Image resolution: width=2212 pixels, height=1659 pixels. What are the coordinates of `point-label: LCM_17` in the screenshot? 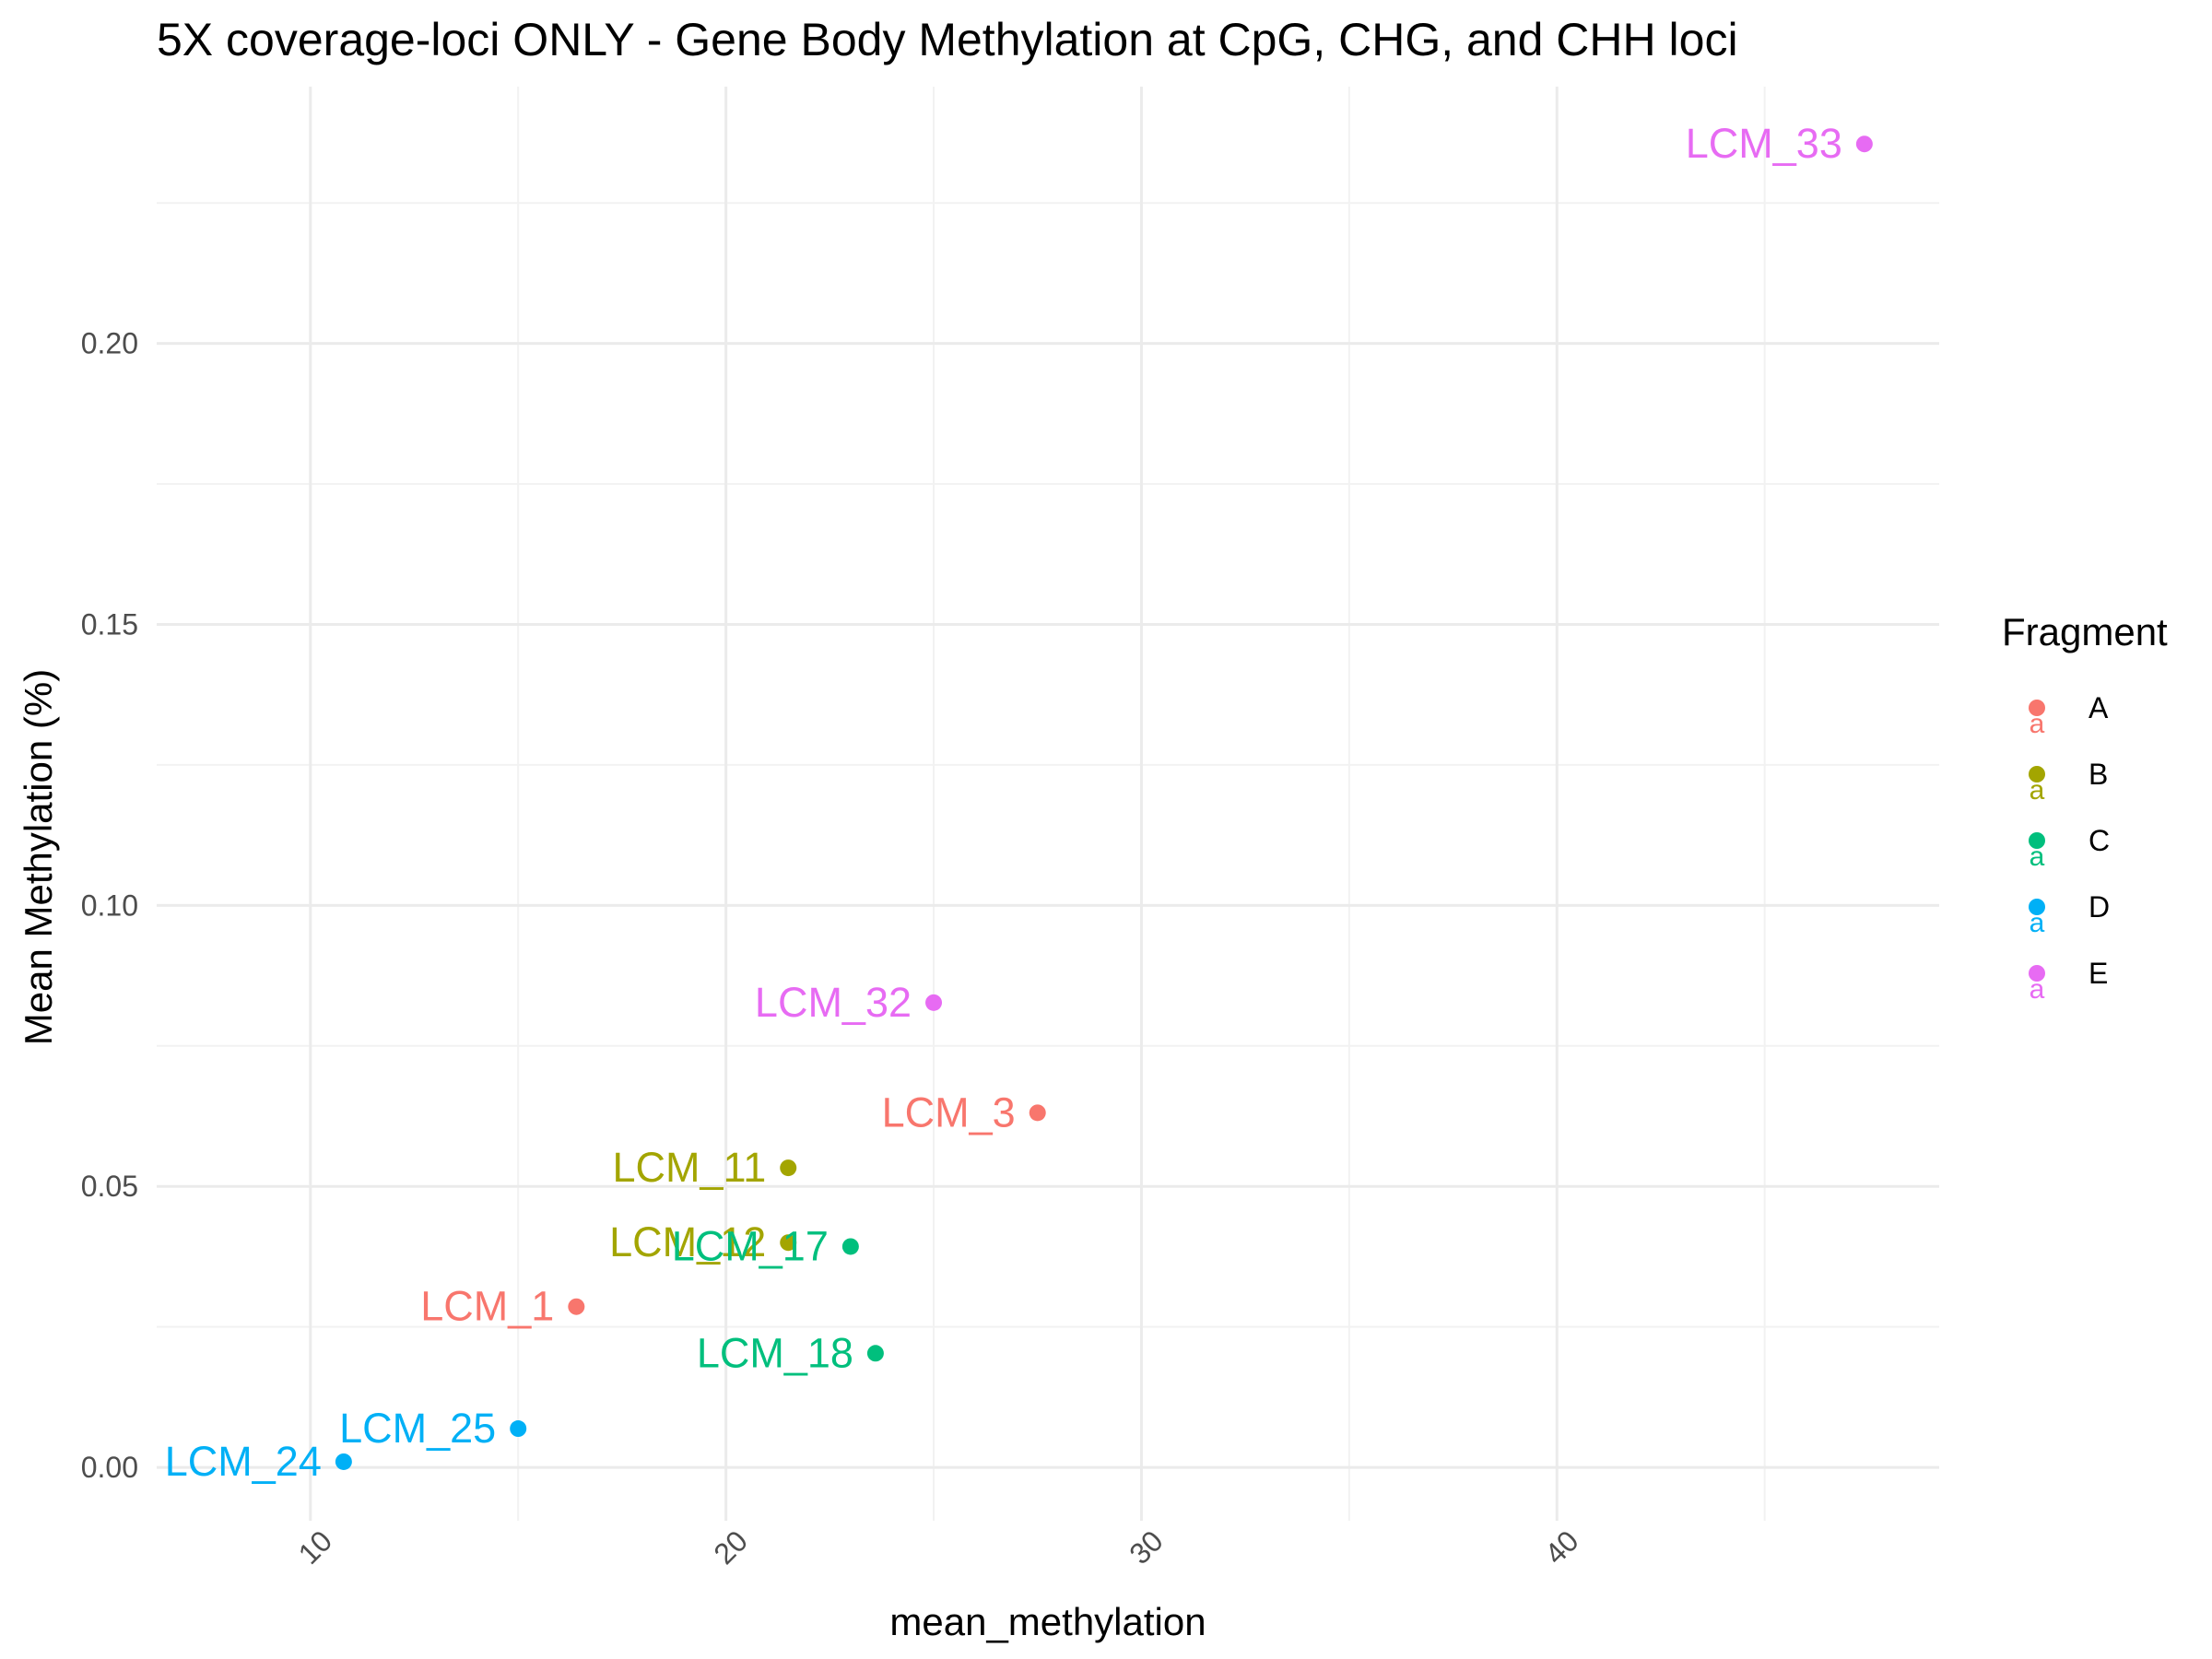 It's located at (750, 1245).